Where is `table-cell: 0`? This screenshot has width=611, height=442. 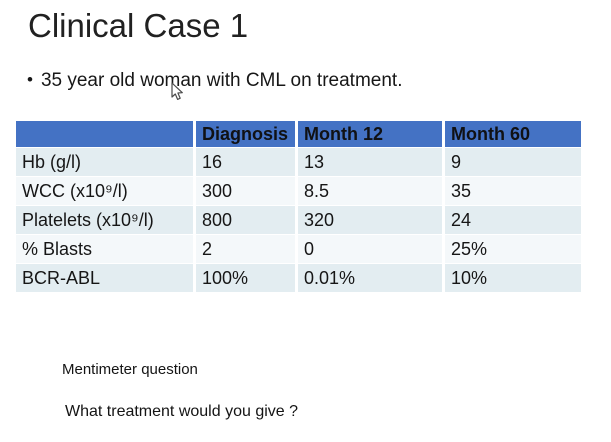 table-cell: 0 is located at coordinates (370, 249).